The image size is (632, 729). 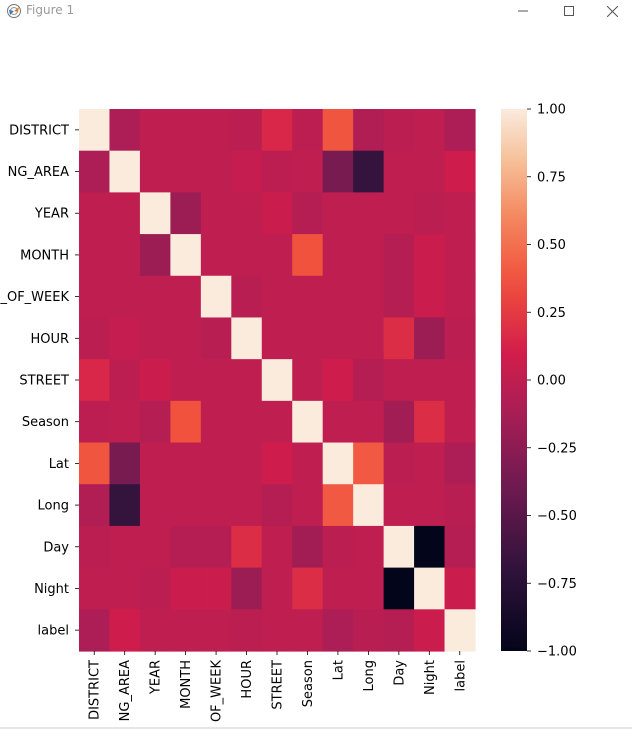 I want to click on colorbar-tick-label: 0.25, so click(x=551, y=313).